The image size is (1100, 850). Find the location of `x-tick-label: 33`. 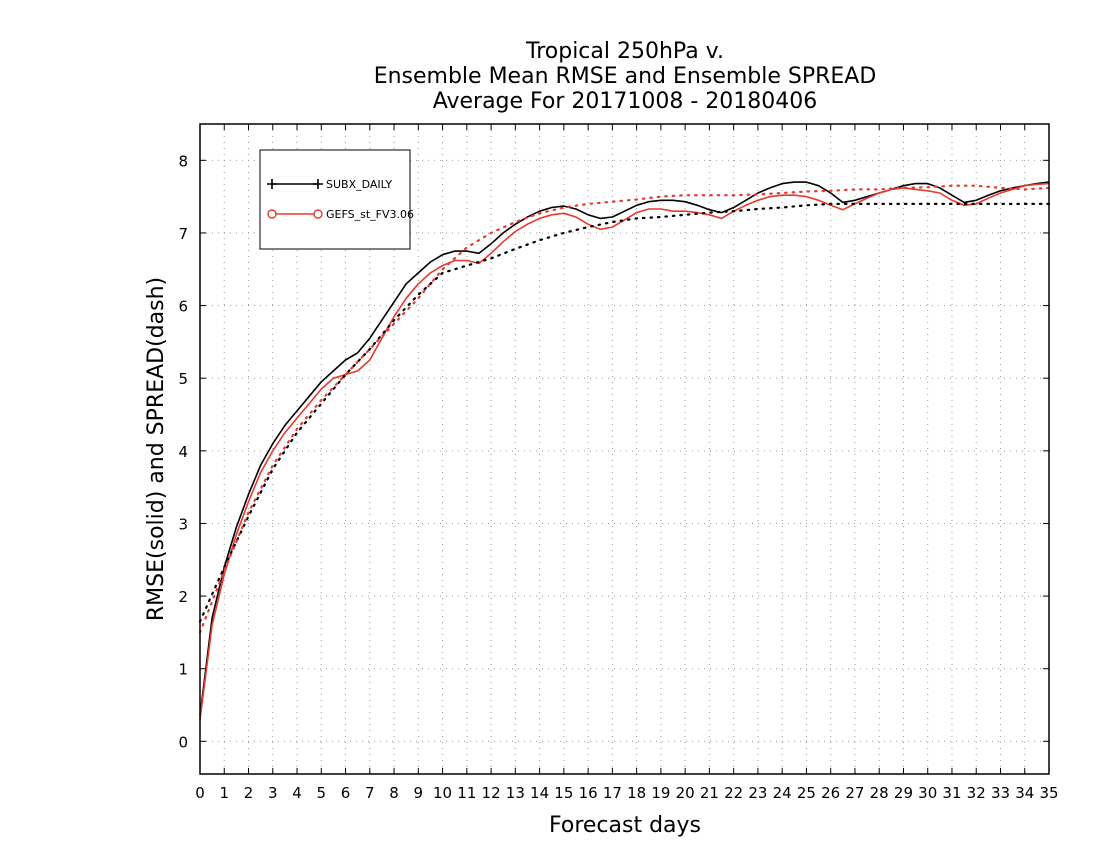

x-tick-label: 33 is located at coordinates (1000, 793).